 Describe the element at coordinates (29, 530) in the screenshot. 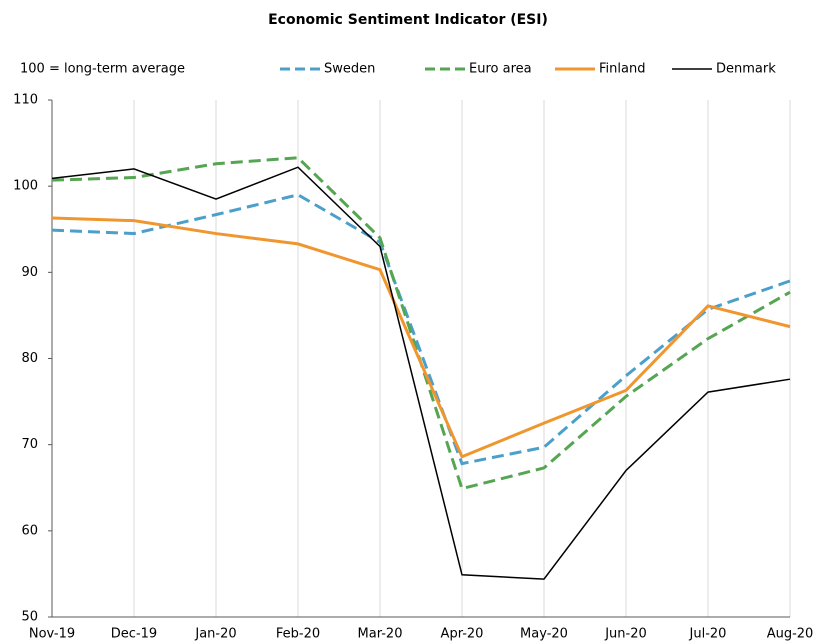

I see `y-tick-label: 60` at that location.